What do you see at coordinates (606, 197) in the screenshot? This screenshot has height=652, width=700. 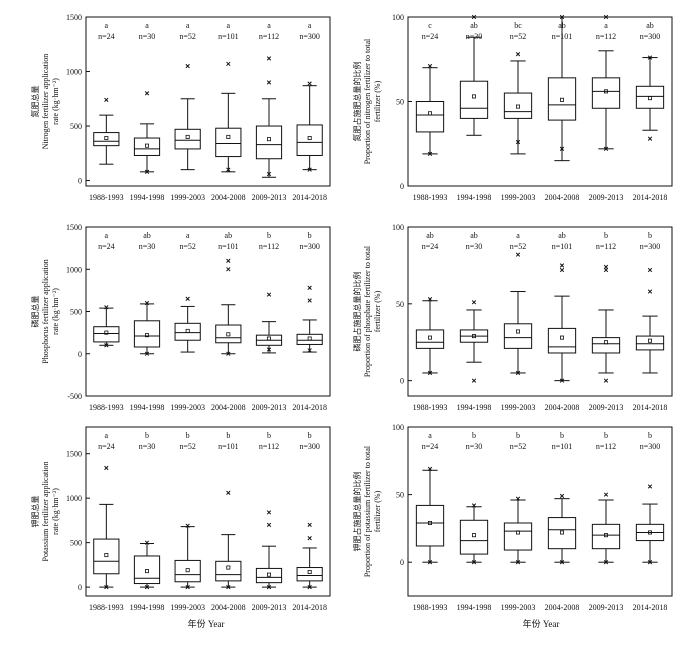 I see `x-tick-label: 2009-2013` at bounding box center [606, 197].